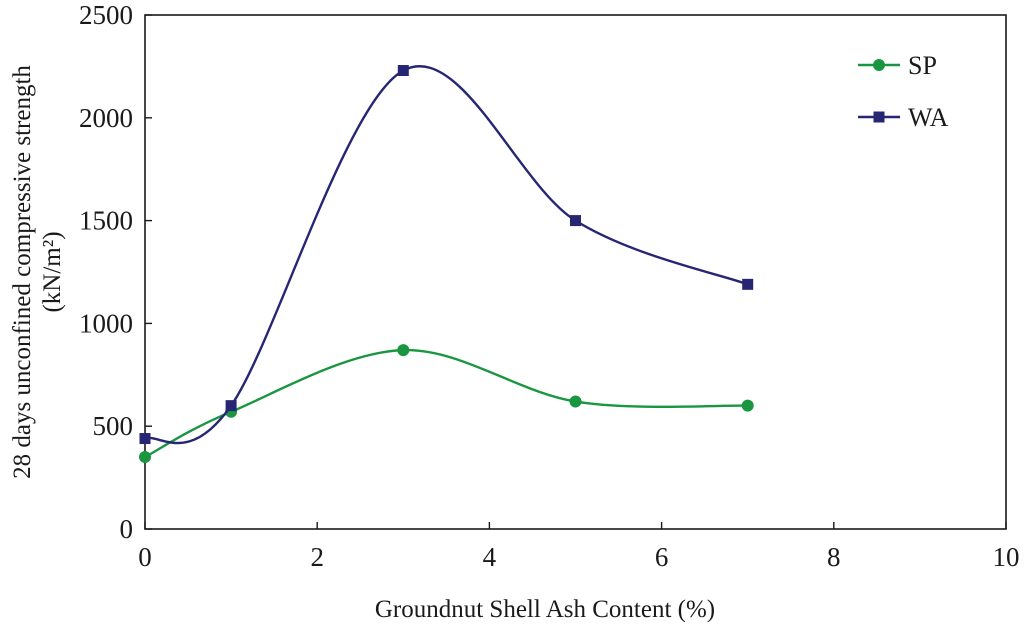 The height and width of the screenshot is (624, 1027). Describe the element at coordinates (662, 557) in the screenshot. I see `x-tick-label: 6` at that location.